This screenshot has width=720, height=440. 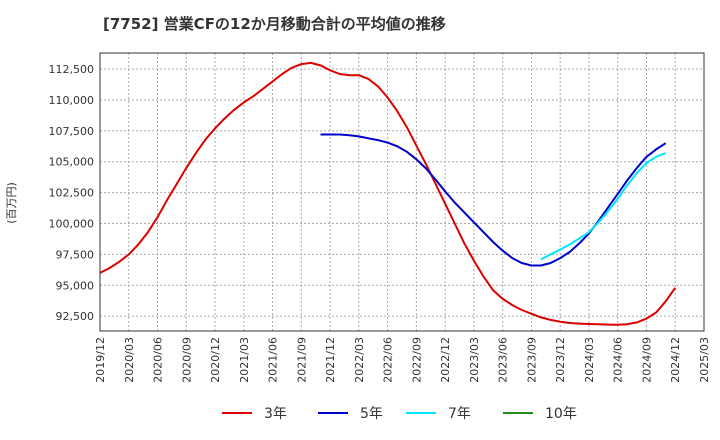 What do you see at coordinates (275, 414) in the screenshot?
I see `legend-label: 3年` at bounding box center [275, 414].